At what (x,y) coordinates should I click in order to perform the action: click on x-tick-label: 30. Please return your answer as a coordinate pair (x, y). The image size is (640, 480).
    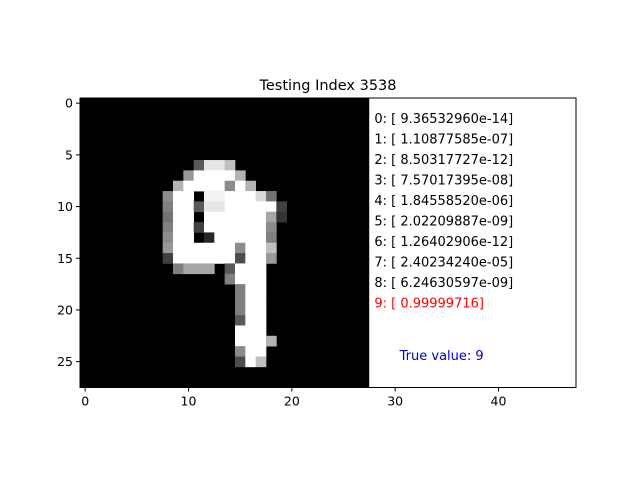
    Looking at the image, I should click on (395, 401).